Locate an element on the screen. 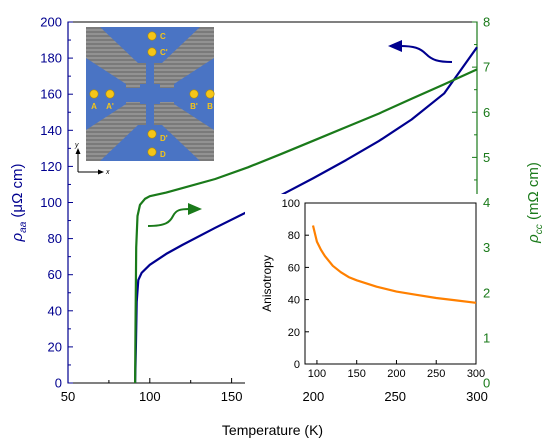 This screenshot has height=442, width=550. inset-y-tick-label: 60 is located at coordinates (294, 268).